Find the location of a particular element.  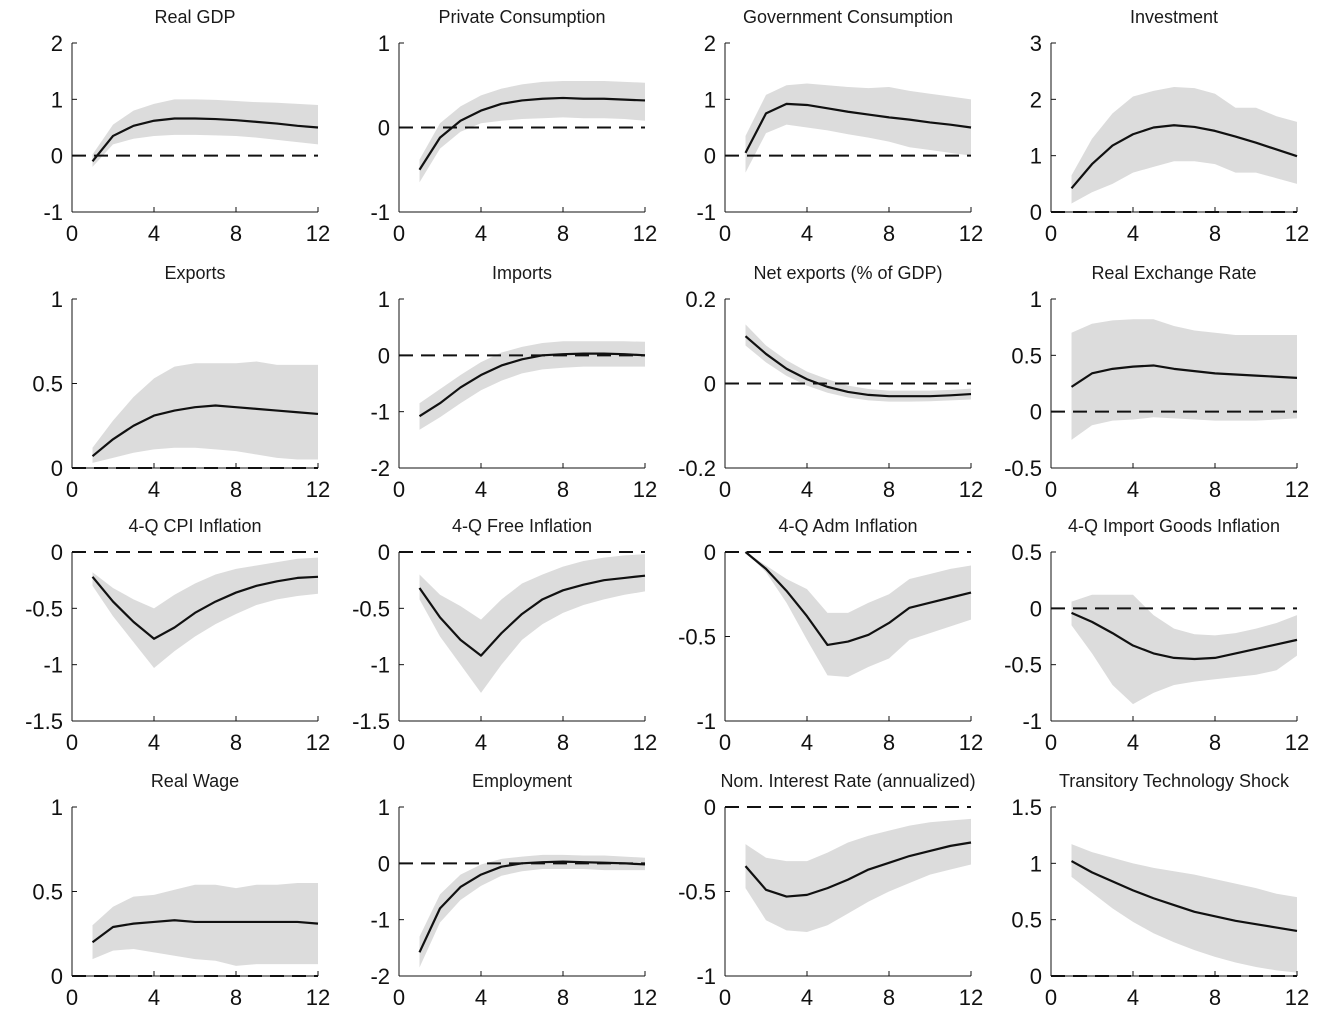

panel-6: Imports -2 -1 0 1 0 4 8 12 is located at coordinates (513, 382).